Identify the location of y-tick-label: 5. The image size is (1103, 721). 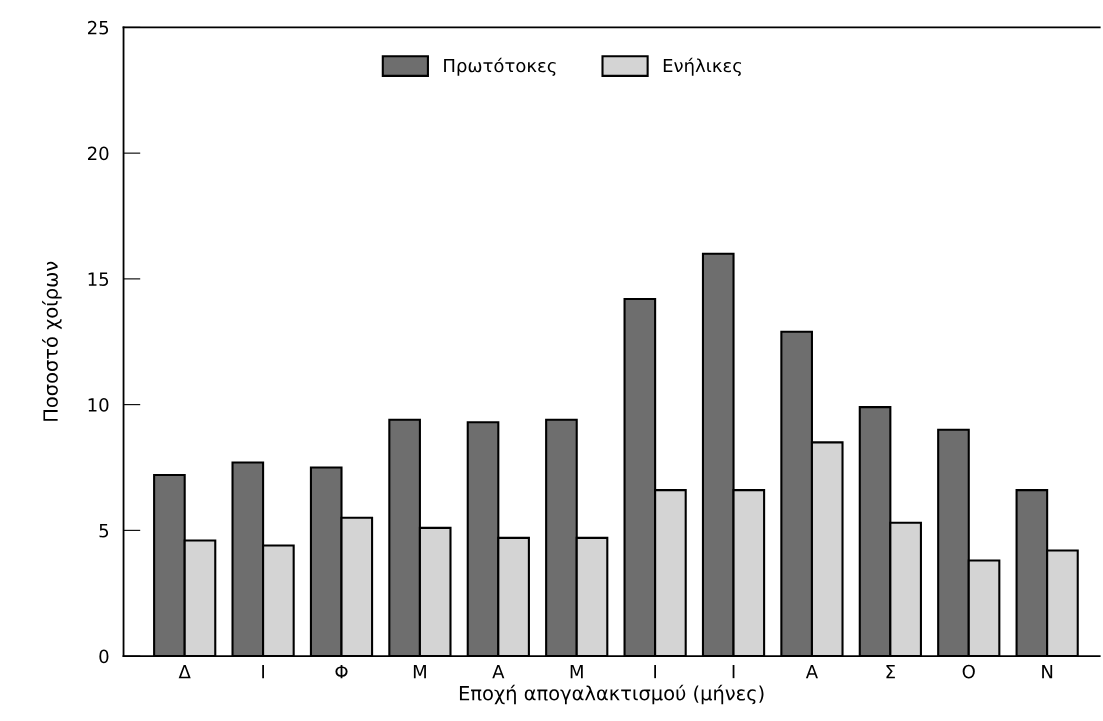
(104, 531).